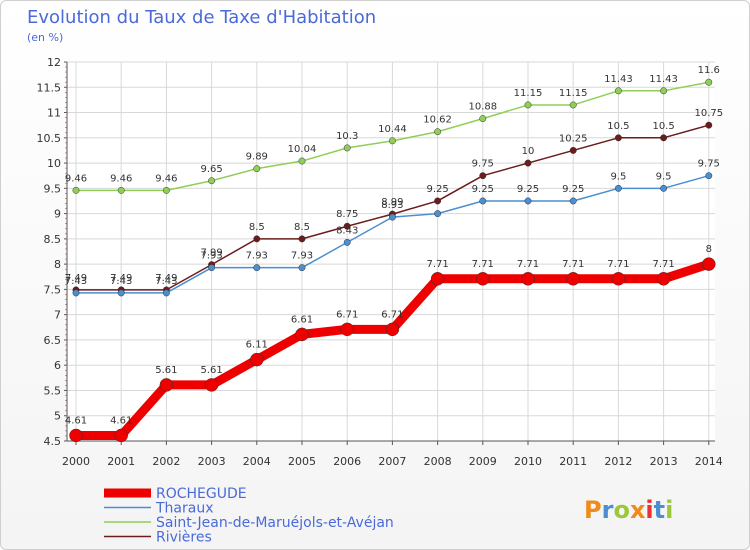  Describe the element at coordinates (392, 461) in the screenshot. I see `x-tick-label: 2007` at that location.